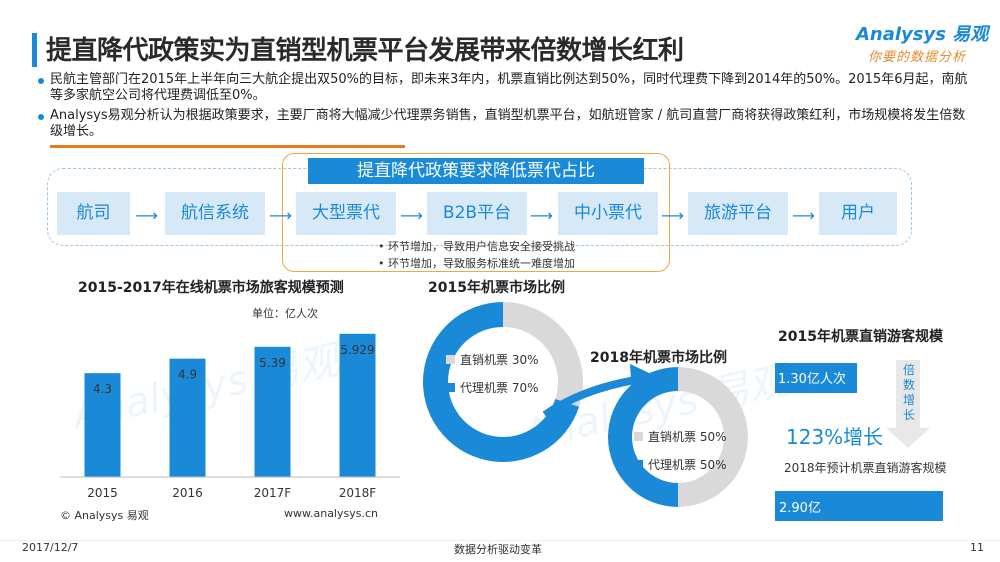 The image size is (1000, 562). I want to click on donut-chart-2015: 直销机票 30% 代理机票 70%, so click(503, 382).